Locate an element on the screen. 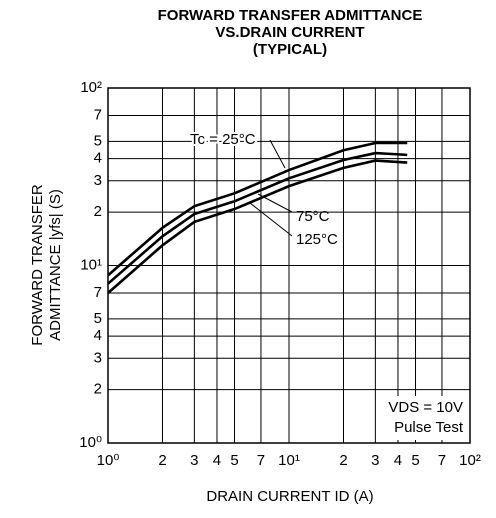 Image resolution: width=496 pixels, height=518 pixels. y-axis-label: FORWARD TRANSFER is located at coordinates (37, 265).